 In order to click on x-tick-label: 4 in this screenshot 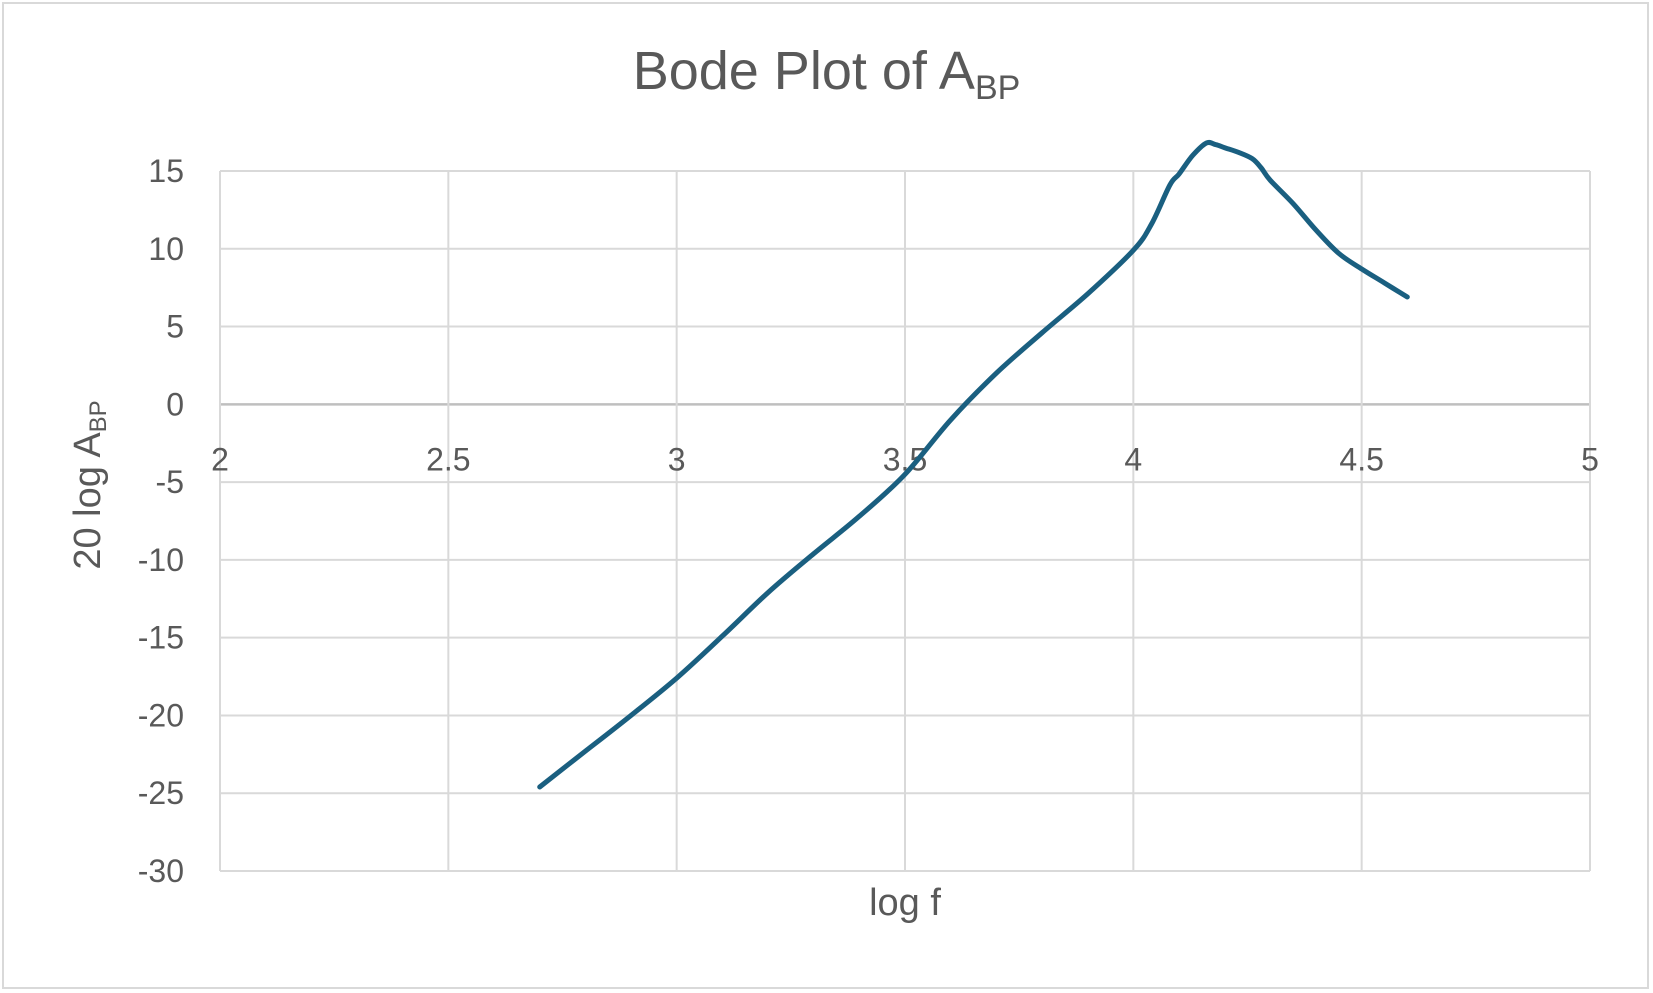, I will do `click(1133, 459)`.